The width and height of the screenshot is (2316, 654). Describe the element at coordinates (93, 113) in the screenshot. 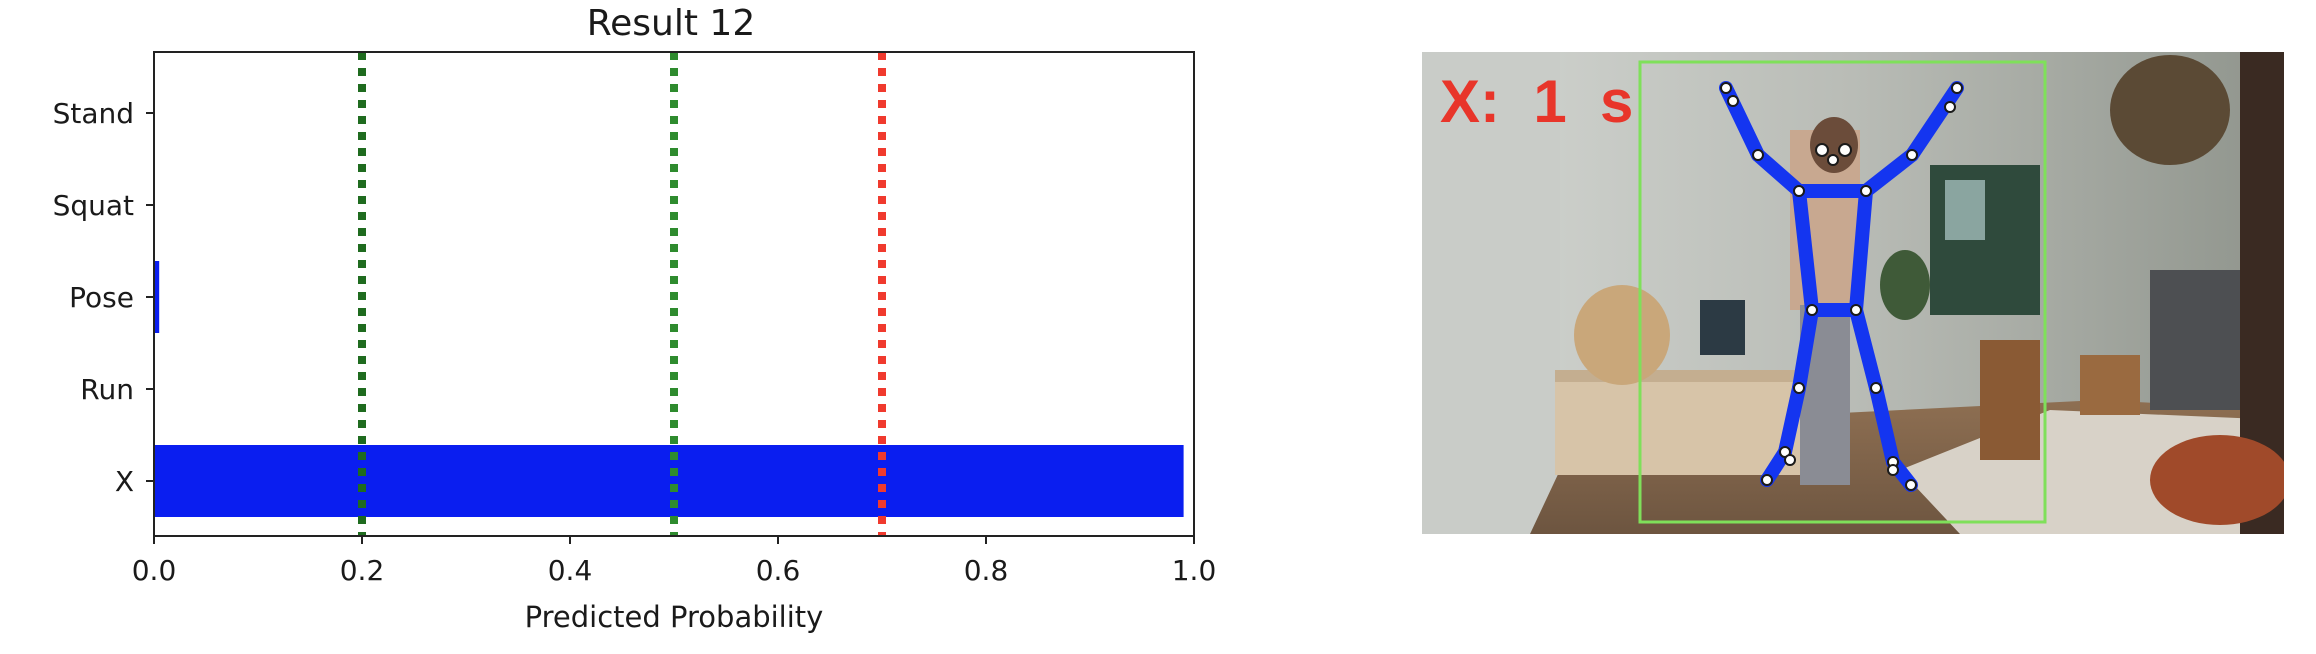

I see `y-tick-label: Stand` at that location.